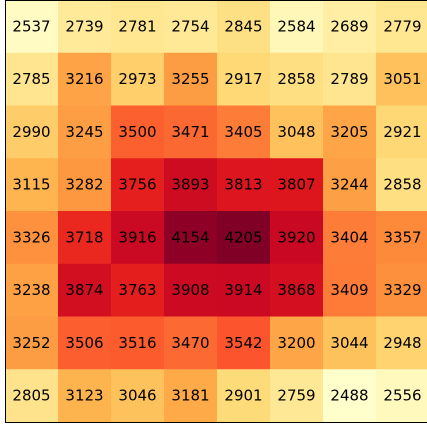 The image size is (427, 427). I want to click on cell-value-label: 3763, so click(137, 290).